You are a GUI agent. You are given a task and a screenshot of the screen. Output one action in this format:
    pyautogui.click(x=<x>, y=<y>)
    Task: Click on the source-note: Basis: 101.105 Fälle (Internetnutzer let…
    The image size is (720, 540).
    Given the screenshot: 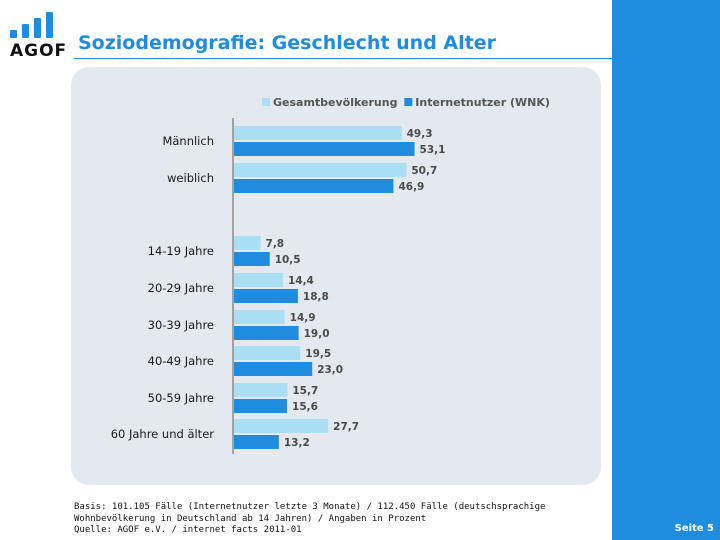 What is the action you would take?
    pyautogui.click(x=334, y=519)
    